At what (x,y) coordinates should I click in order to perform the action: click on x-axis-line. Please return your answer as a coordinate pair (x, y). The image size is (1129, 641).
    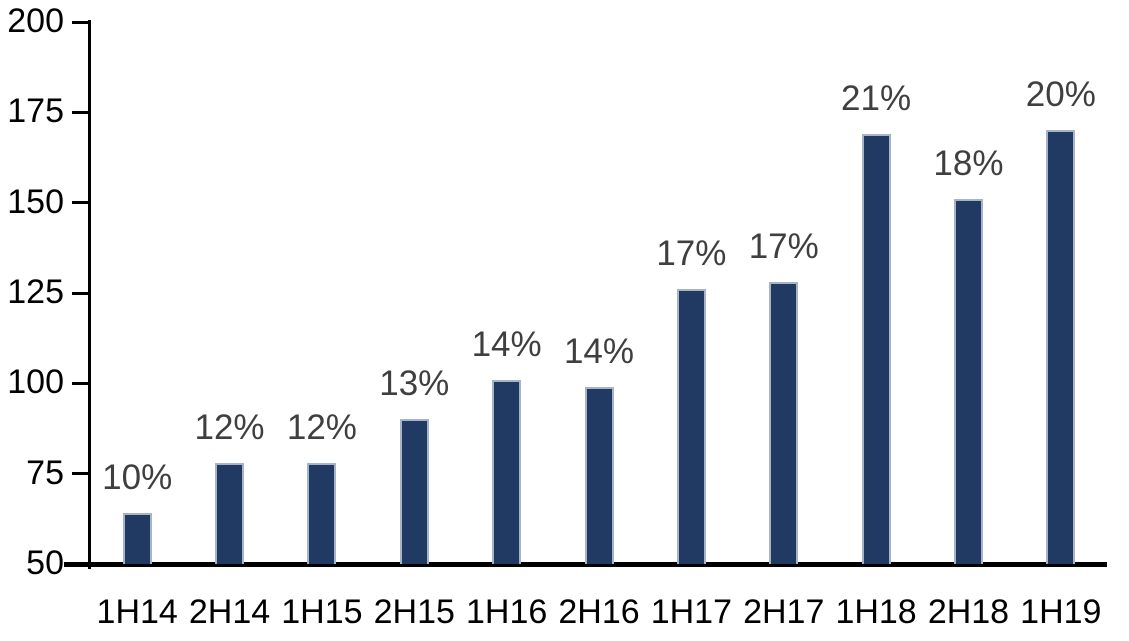
    Looking at the image, I should click on (585, 564).